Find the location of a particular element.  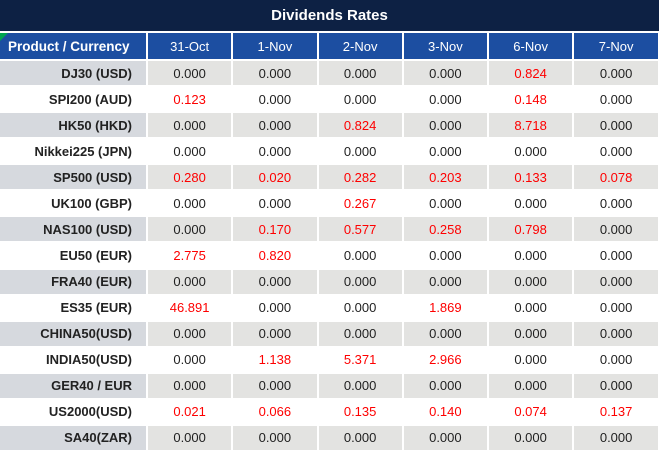

value-cell: 0.798 is located at coordinates (531, 230).